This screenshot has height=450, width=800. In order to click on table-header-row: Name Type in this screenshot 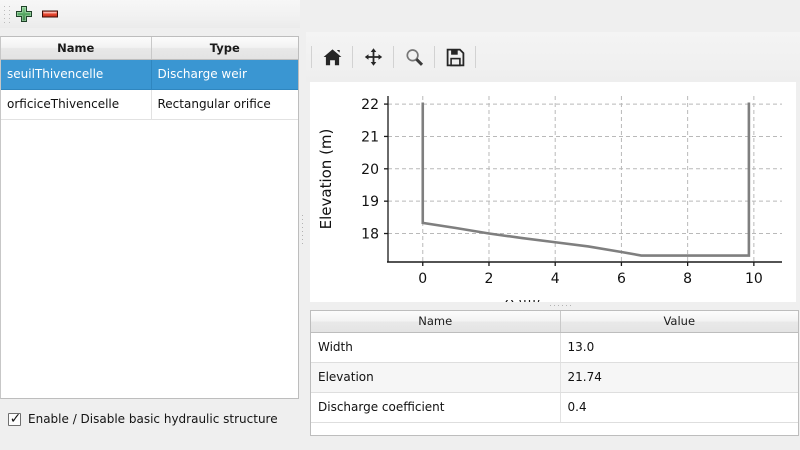, I will do `click(149, 48)`.